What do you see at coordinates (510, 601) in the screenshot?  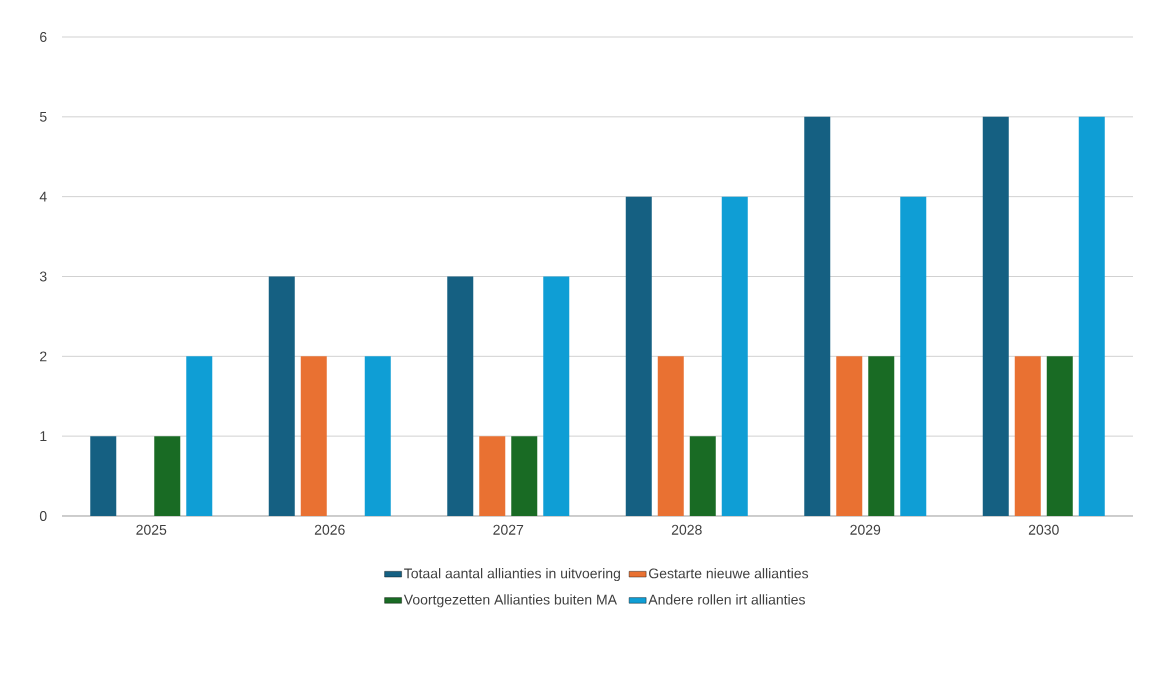 I see `legend-label: Voortgezetten Allianties buiten MA` at bounding box center [510, 601].